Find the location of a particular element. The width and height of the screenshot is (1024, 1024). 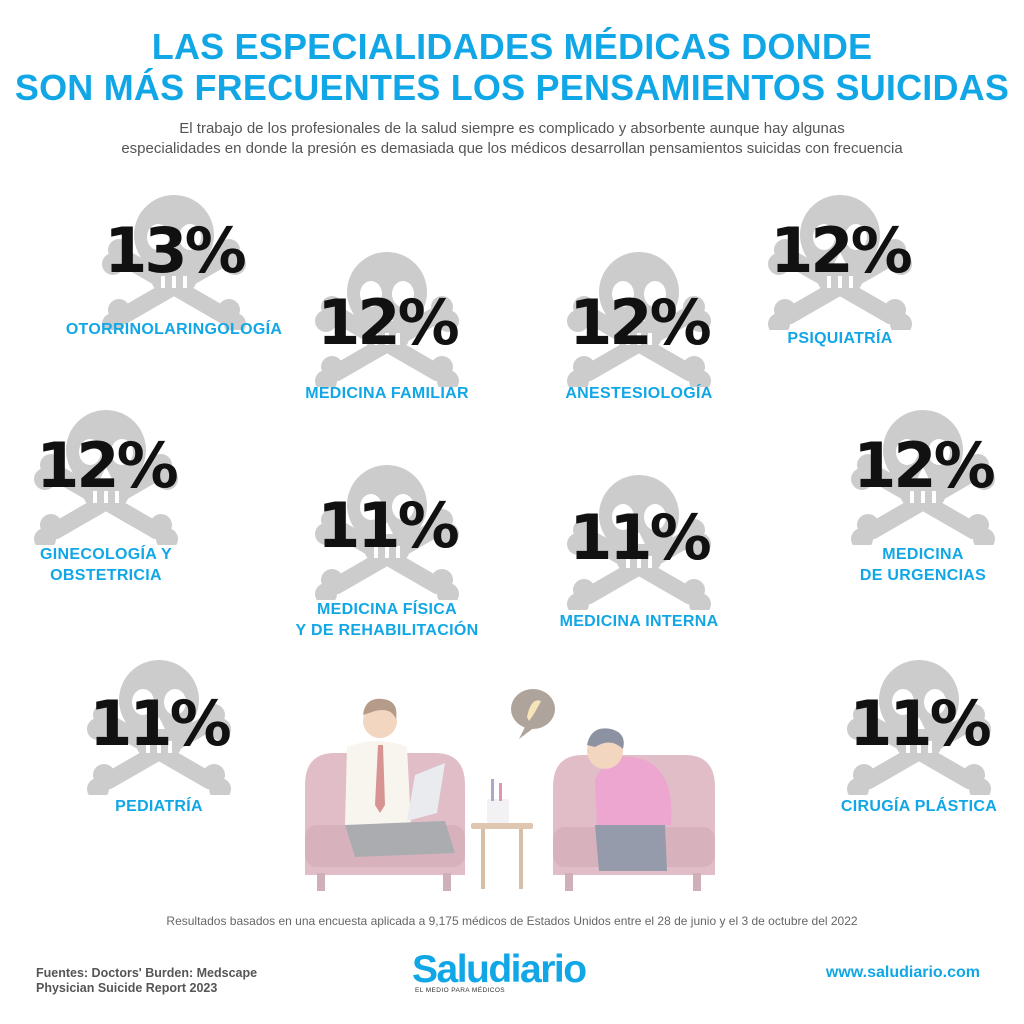

stat-label-line: Y DE REHABILITACIÓN is located at coordinates (387, 630).